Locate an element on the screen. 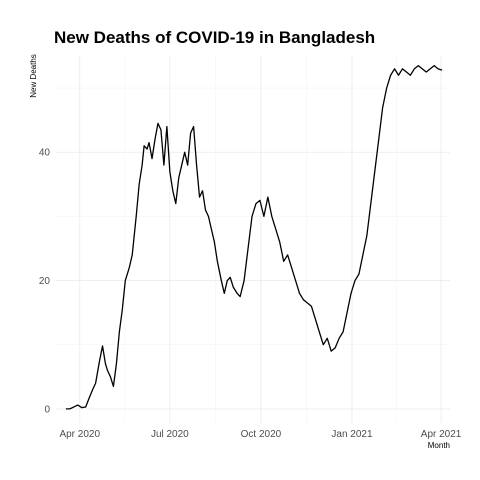 The image size is (480, 480). y-tick-label: 20 is located at coordinates (45, 281).